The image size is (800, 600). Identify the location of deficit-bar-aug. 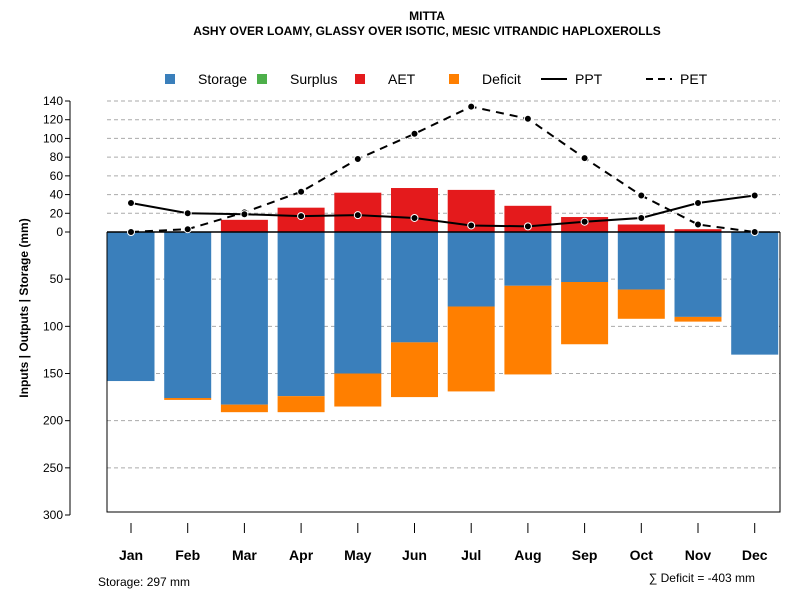
(528, 330).